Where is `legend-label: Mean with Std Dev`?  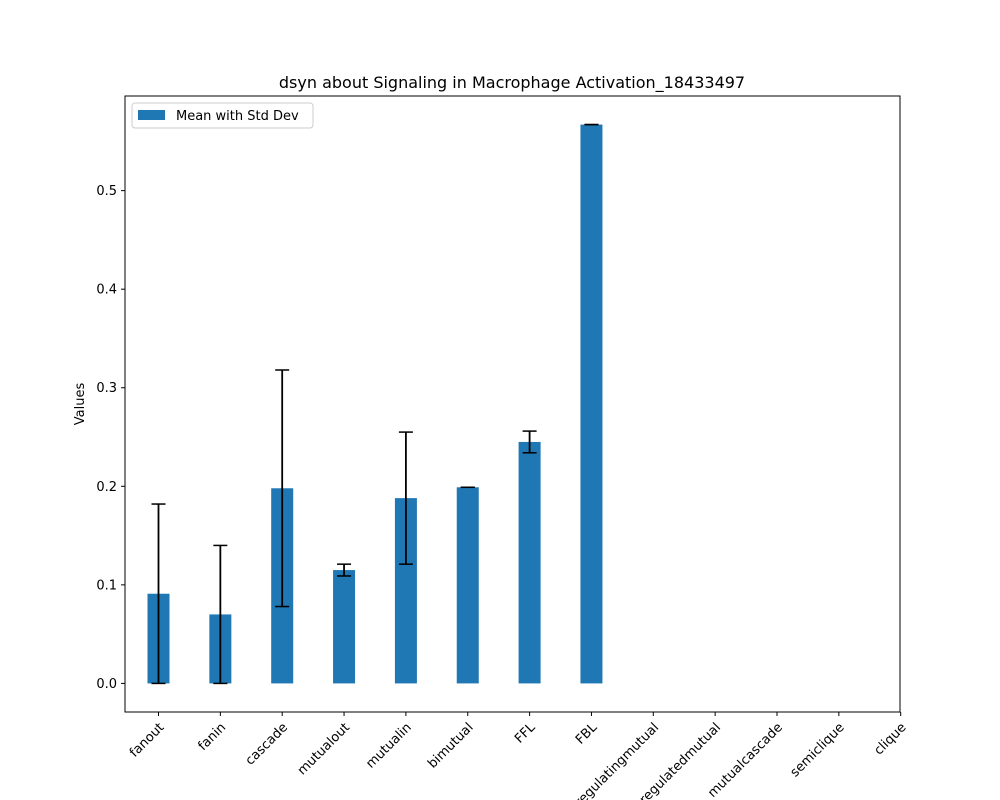 legend-label: Mean with Std Dev is located at coordinates (237, 116).